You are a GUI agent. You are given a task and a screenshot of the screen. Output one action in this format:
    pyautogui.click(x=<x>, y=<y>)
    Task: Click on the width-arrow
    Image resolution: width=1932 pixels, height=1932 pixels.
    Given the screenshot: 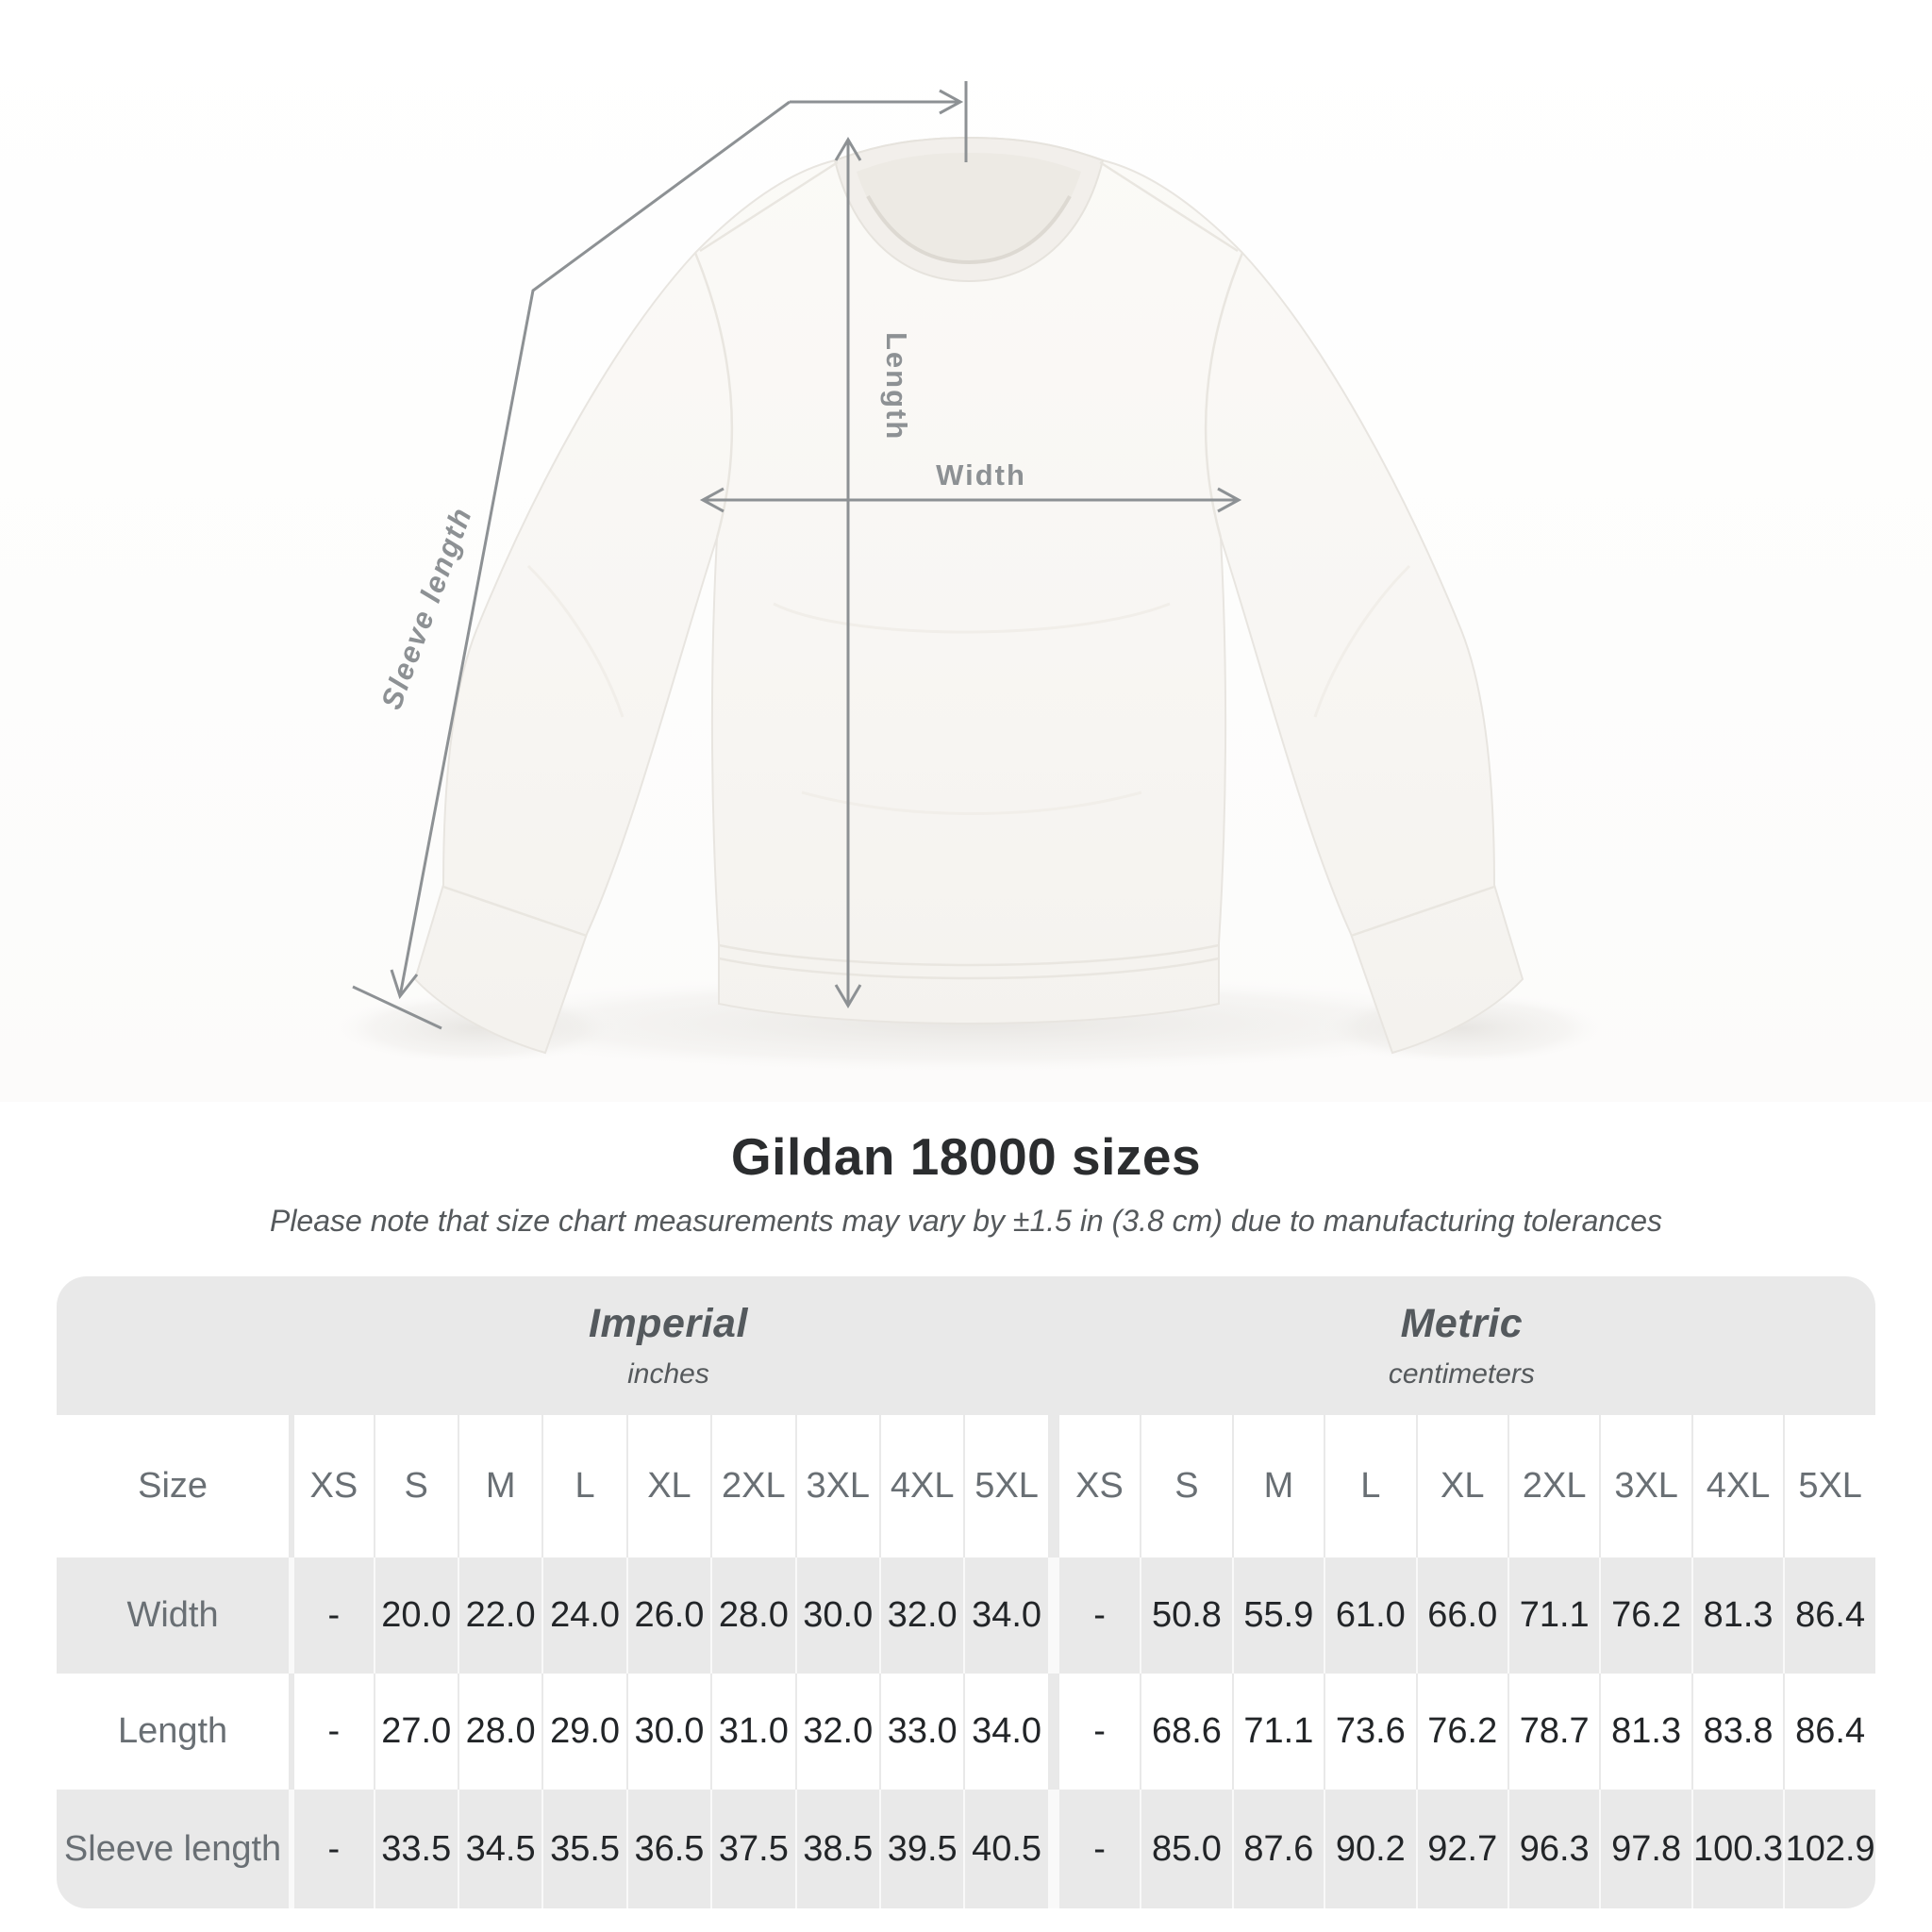 What is the action you would take?
    pyautogui.click(x=971, y=500)
    